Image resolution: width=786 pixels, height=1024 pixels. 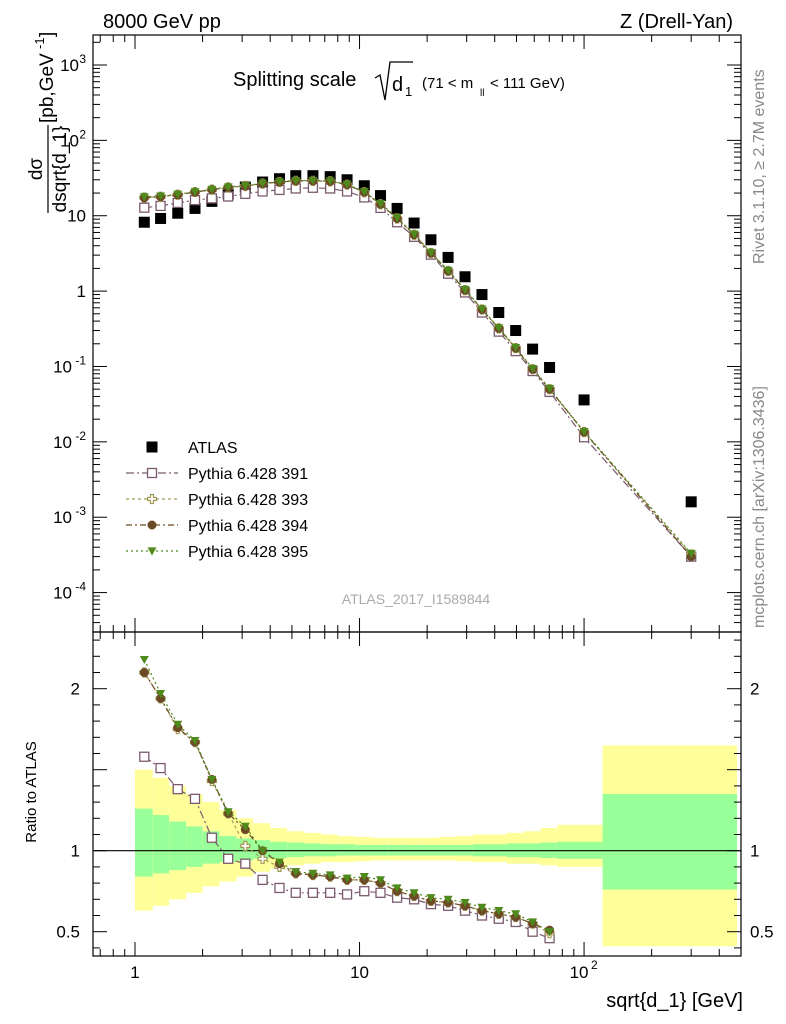 I want to click on y-label-unit-close: ], so click(x=47, y=34).